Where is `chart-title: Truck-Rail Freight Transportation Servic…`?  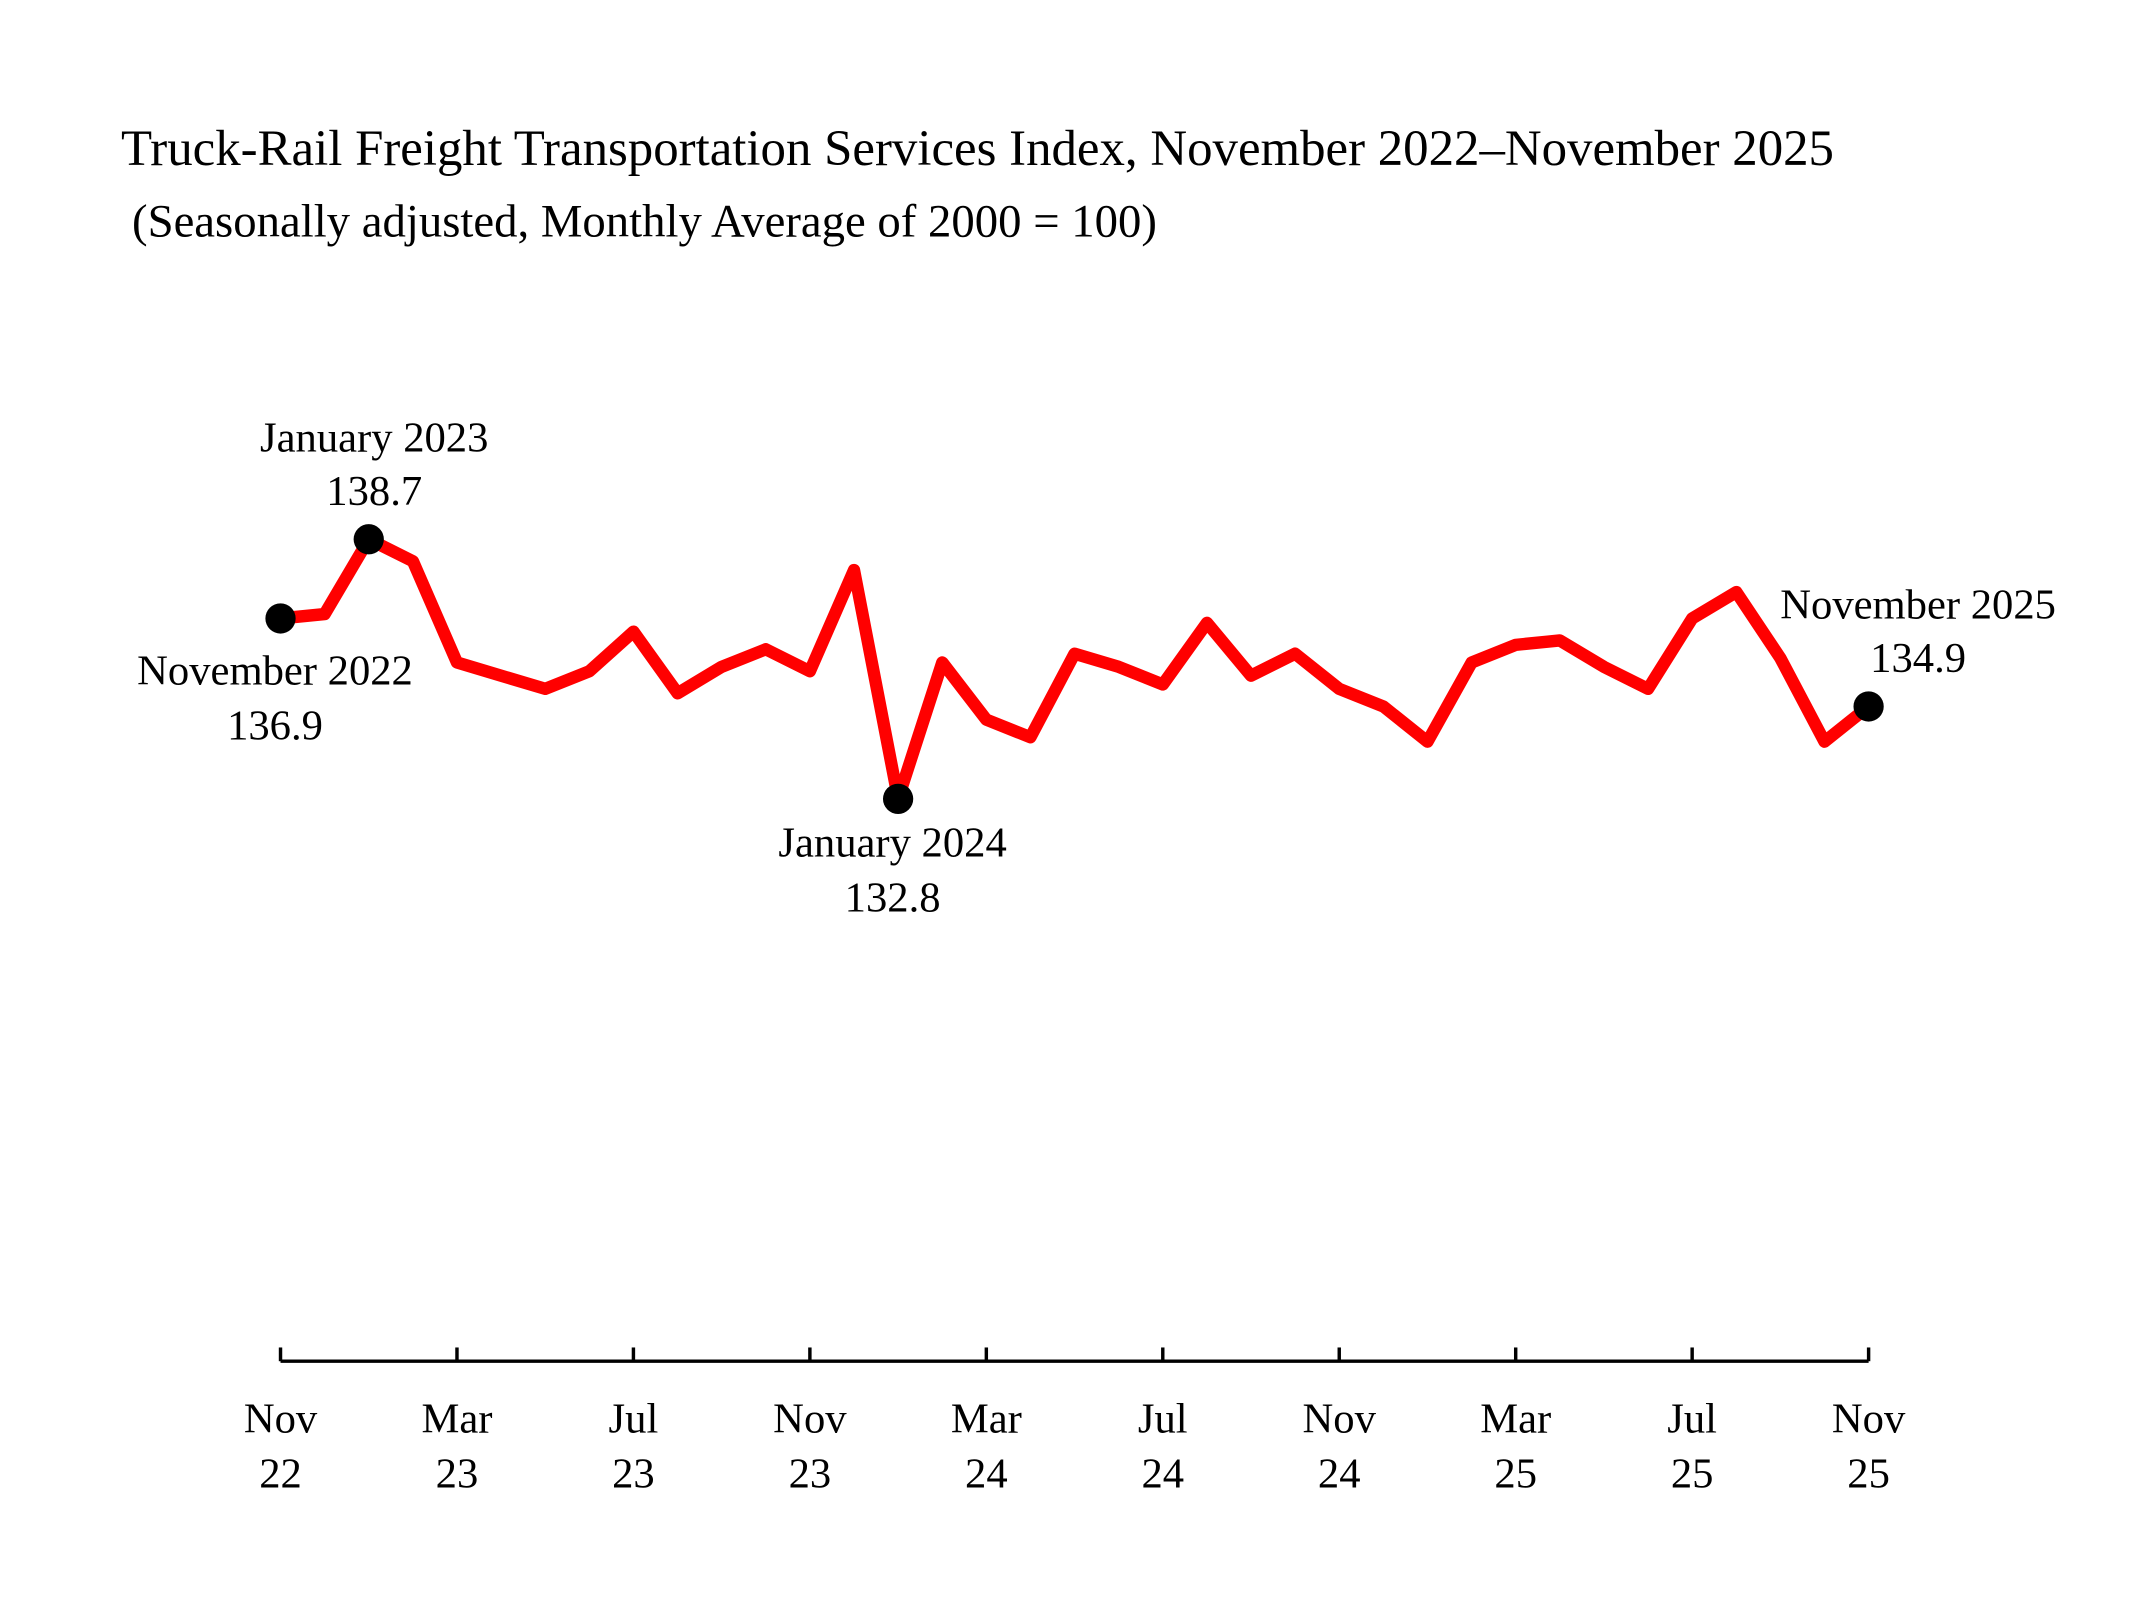 chart-title: Truck-Rail Freight Transportation Servic… is located at coordinates (977, 149).